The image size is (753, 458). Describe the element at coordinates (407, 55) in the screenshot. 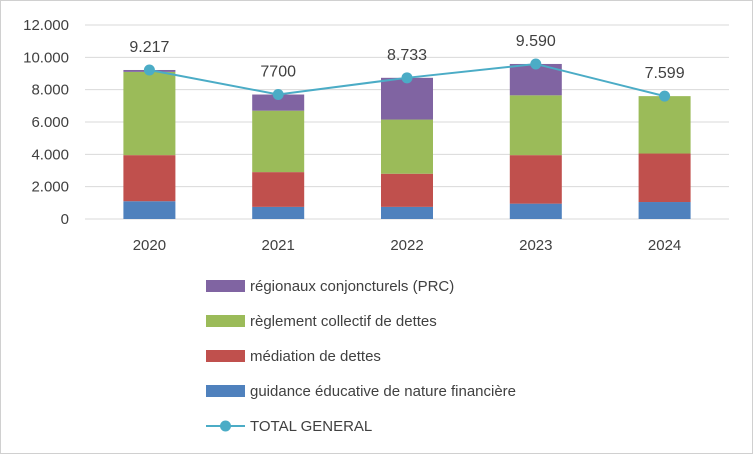

I see `total-data-label: 8.733` at that location.